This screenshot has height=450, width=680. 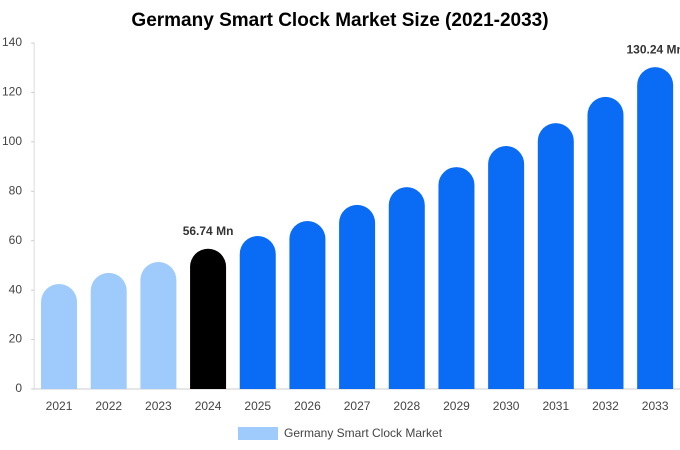 I want to click on x-tick-label: 2033, so click(x=655, y=406).